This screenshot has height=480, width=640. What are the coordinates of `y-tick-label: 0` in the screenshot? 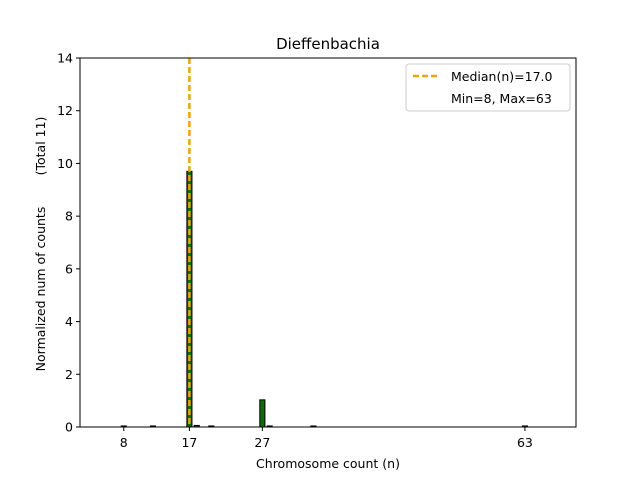 It's located at (69, 427).